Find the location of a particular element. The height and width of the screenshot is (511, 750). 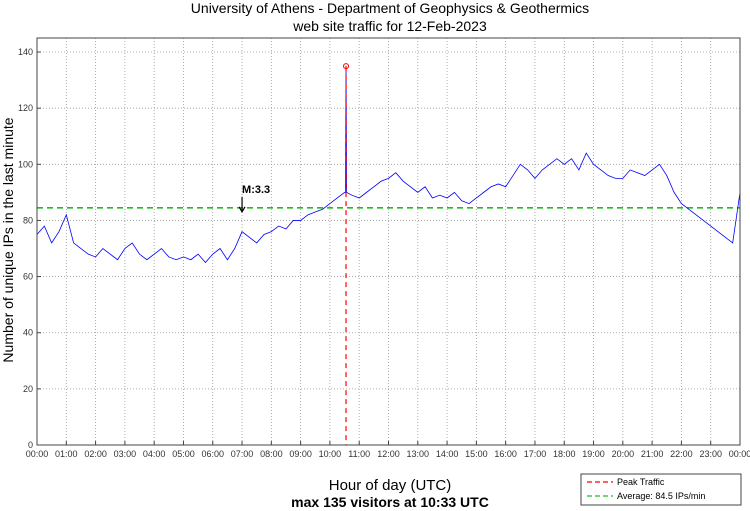

legend: Peak Traffic Average: 84.5 IPs/min is located at coordinates (661, 489).